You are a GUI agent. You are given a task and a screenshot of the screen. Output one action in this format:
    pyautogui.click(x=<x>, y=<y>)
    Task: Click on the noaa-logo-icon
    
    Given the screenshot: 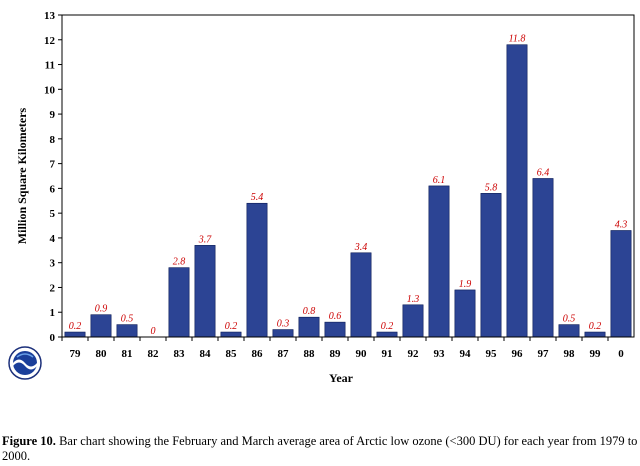 What is the action you would take?
    pyautogui.click(x=25, y=363)
    